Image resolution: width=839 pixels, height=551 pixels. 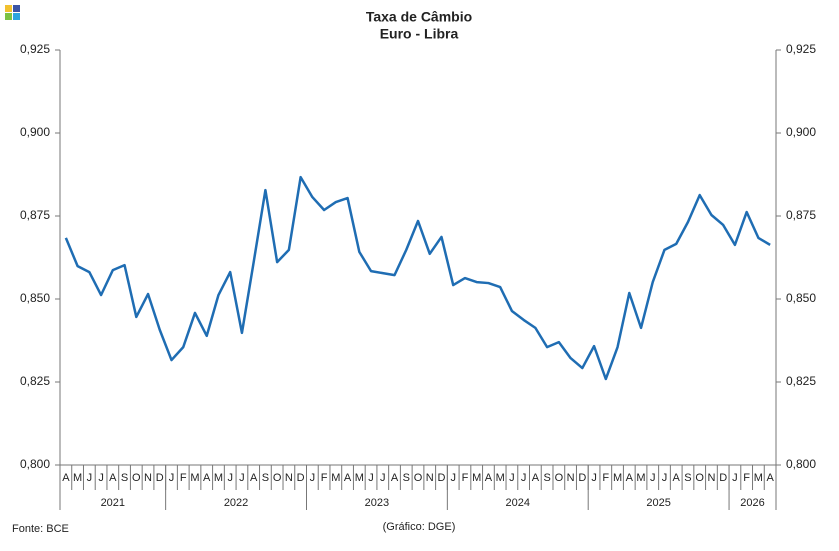 I want to click on y2-tick-label: 0,900, so click(x=801, y=132).